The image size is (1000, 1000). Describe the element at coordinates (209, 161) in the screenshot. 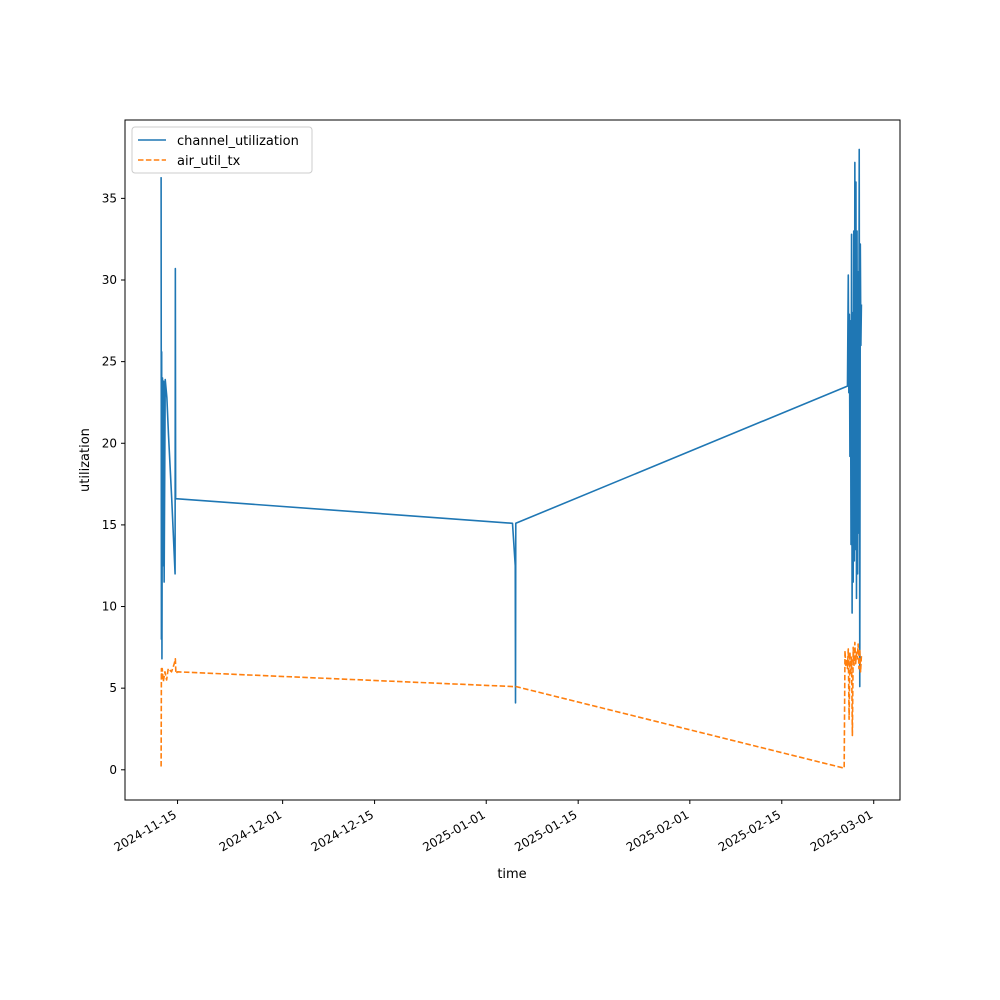

I see `legend-label-air_util_tx: air_util_tx` at that location.